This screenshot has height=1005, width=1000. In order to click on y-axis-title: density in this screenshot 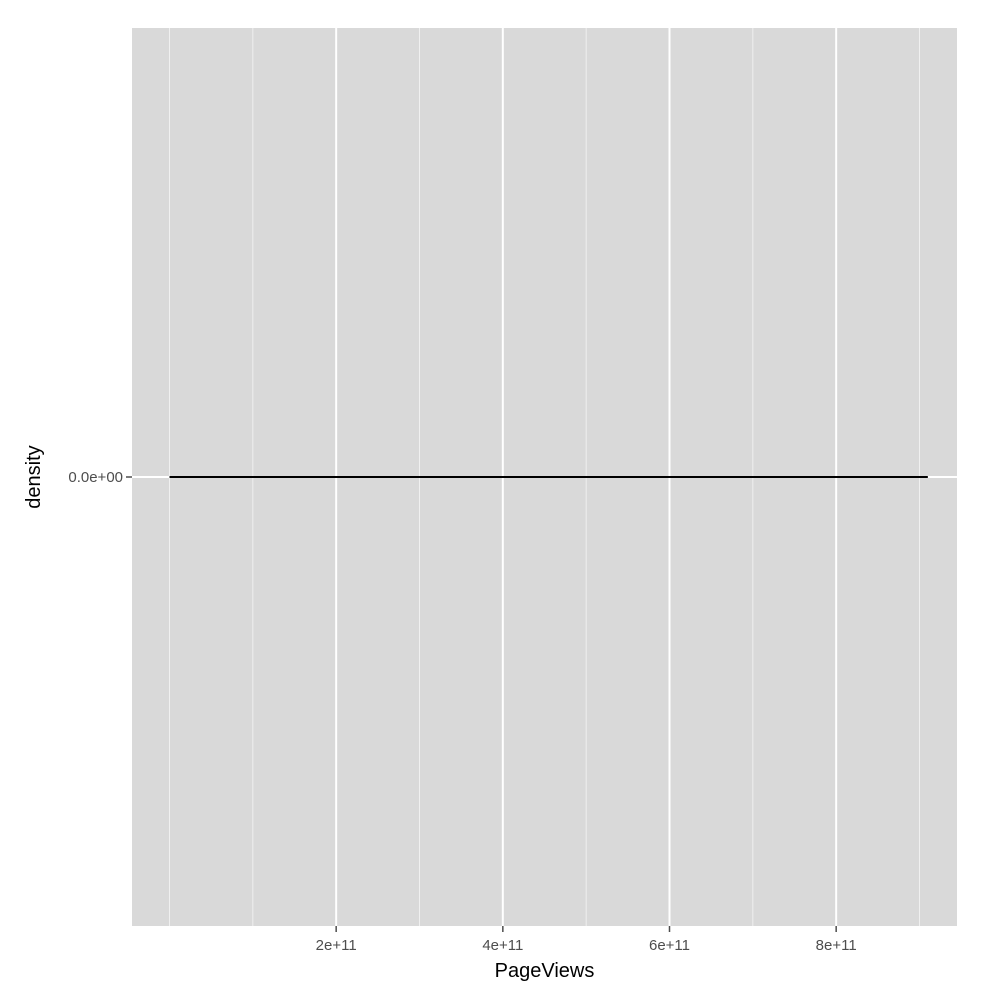, I will do `click(34, 476)`.